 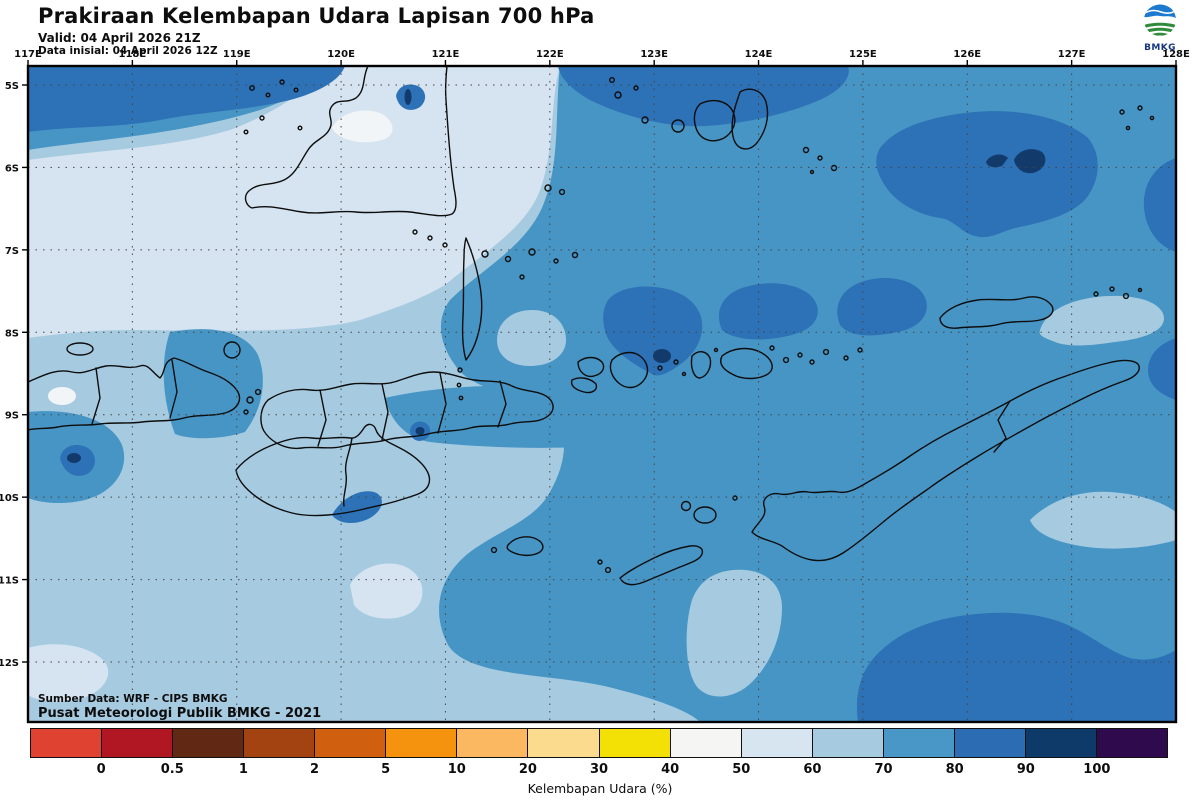 I want to click on legend-tick-label: 50, so click(x=741, y=769).